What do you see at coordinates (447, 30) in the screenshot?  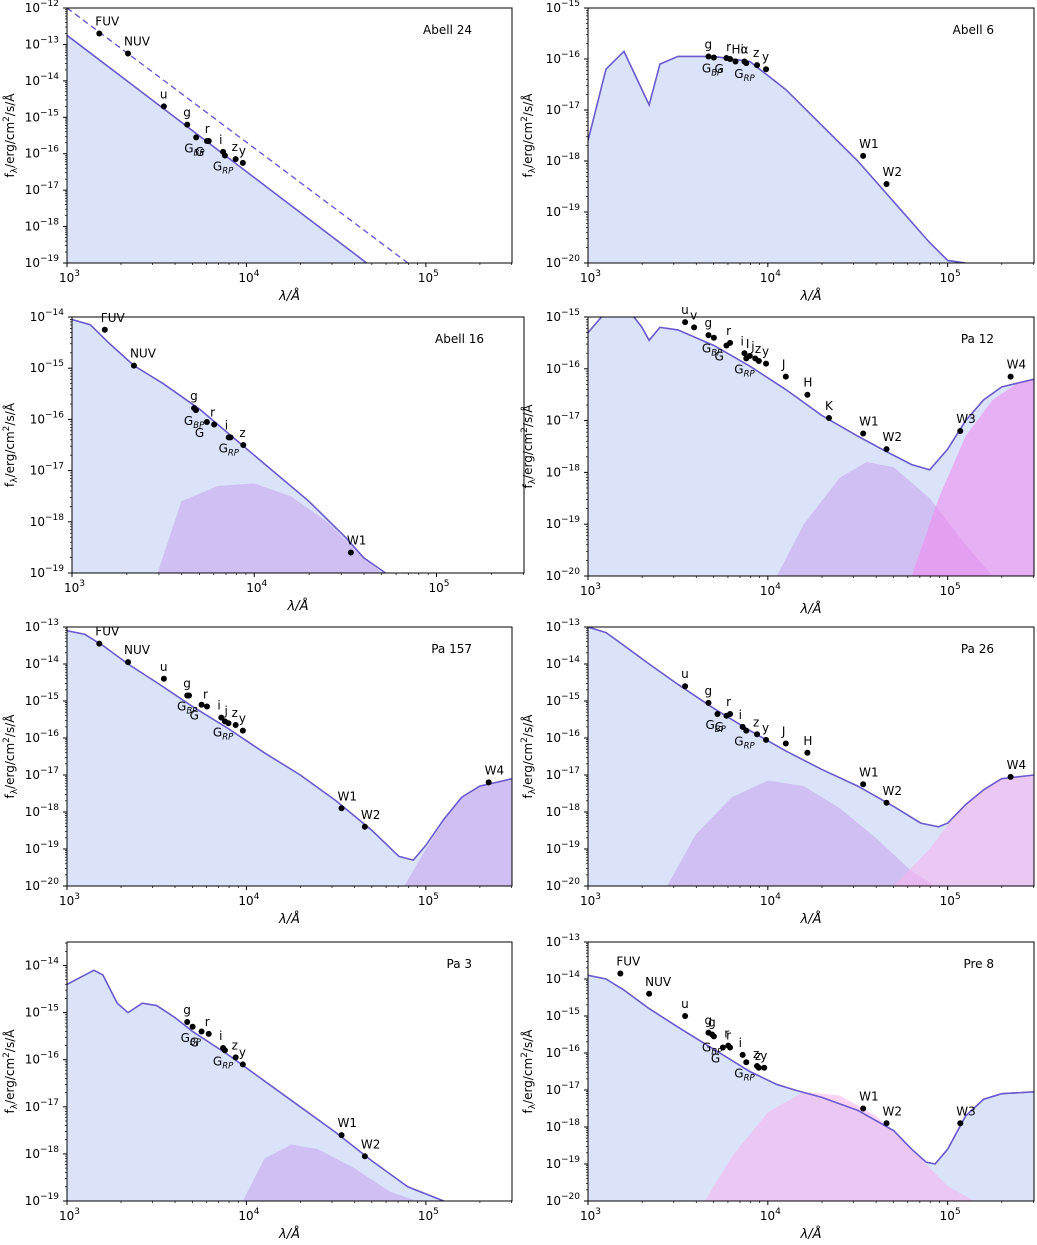 I see `panel-title: Abell 24` at bounding box center [447, 30].